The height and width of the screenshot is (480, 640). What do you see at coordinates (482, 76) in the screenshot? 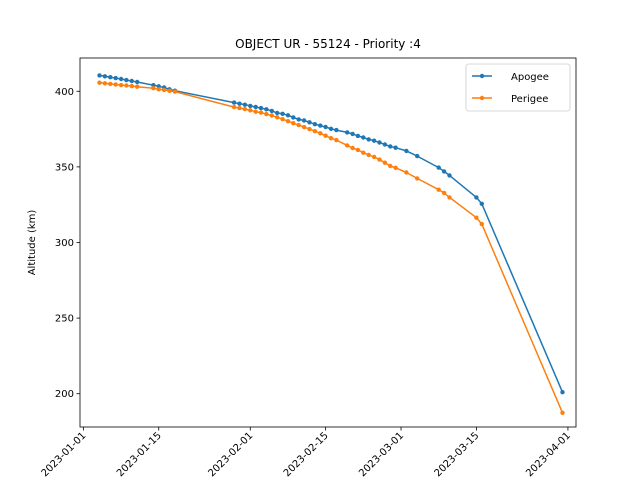
I see `legend-apogee-marker` at bounding box center [482, 76].